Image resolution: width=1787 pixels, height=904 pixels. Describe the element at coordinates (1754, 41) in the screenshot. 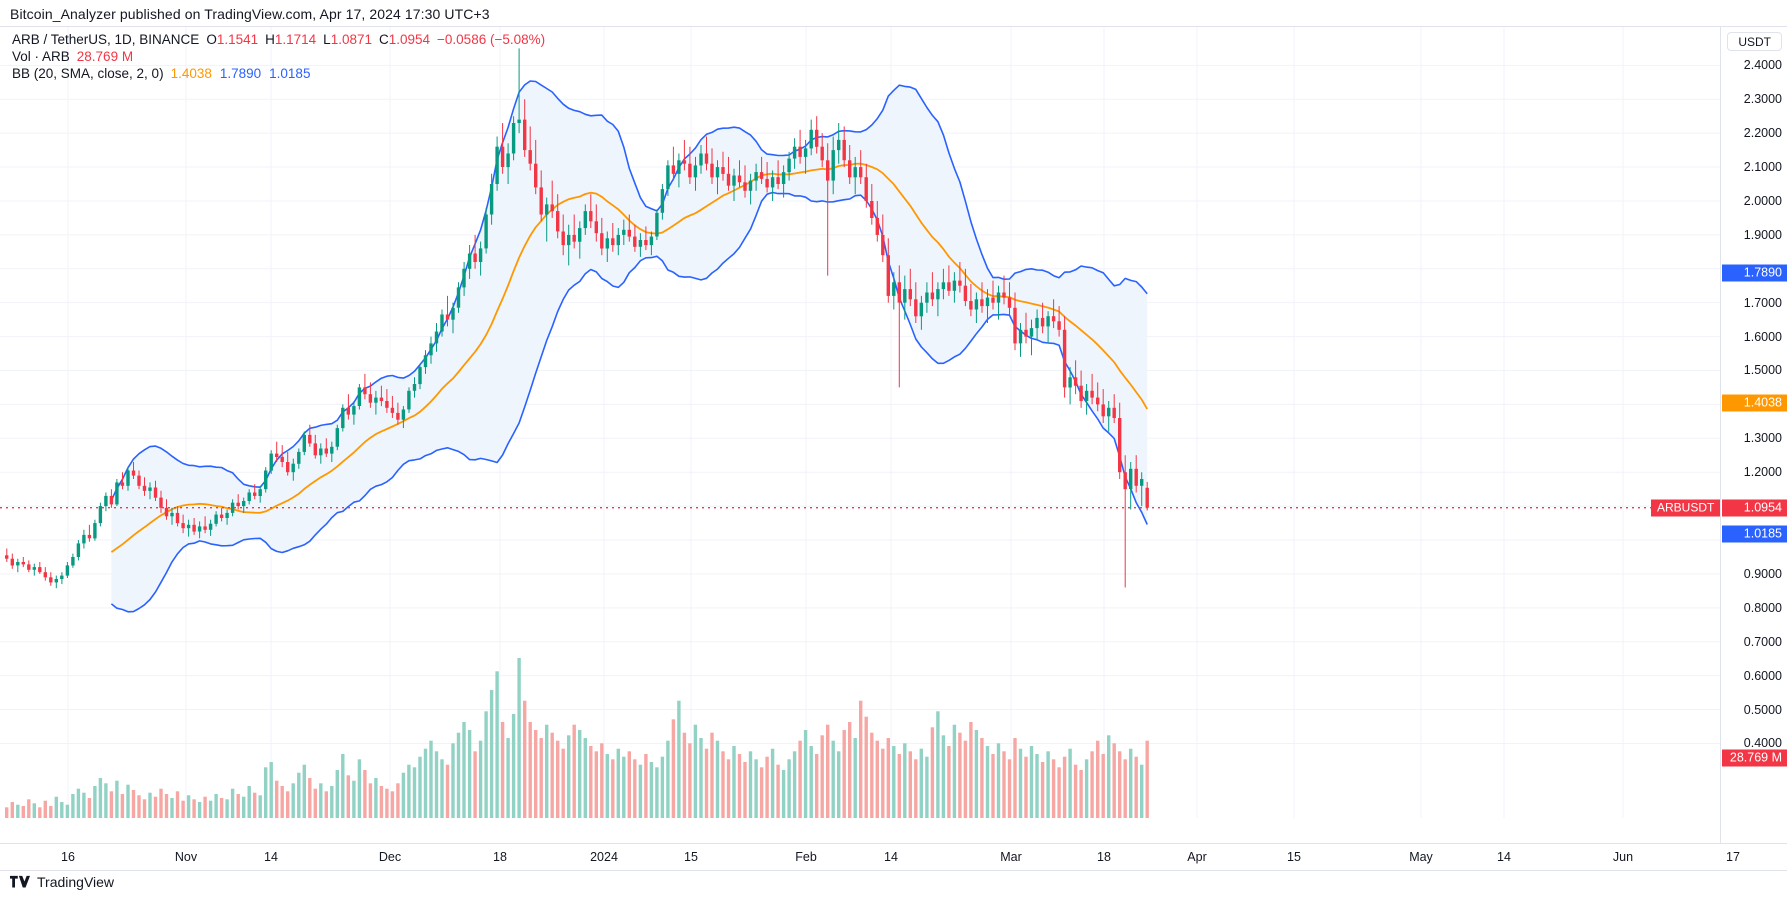

I see `currency-badge: USDT` at that location.